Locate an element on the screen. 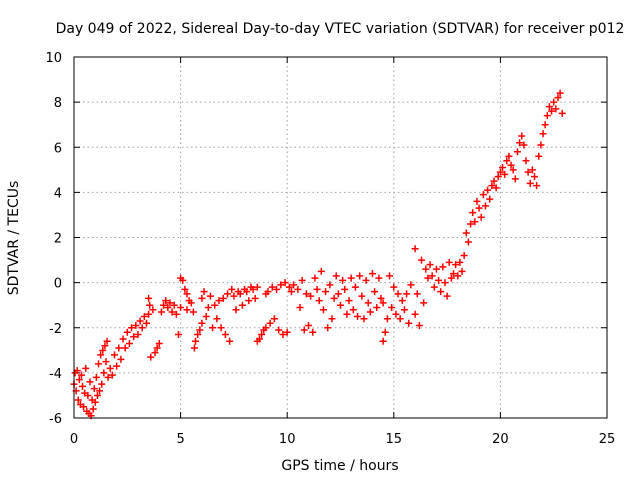 This screenshot has width=640, height=480. y-axis-label: SDTVAR / TECUs is located at coordinates (14, 238).